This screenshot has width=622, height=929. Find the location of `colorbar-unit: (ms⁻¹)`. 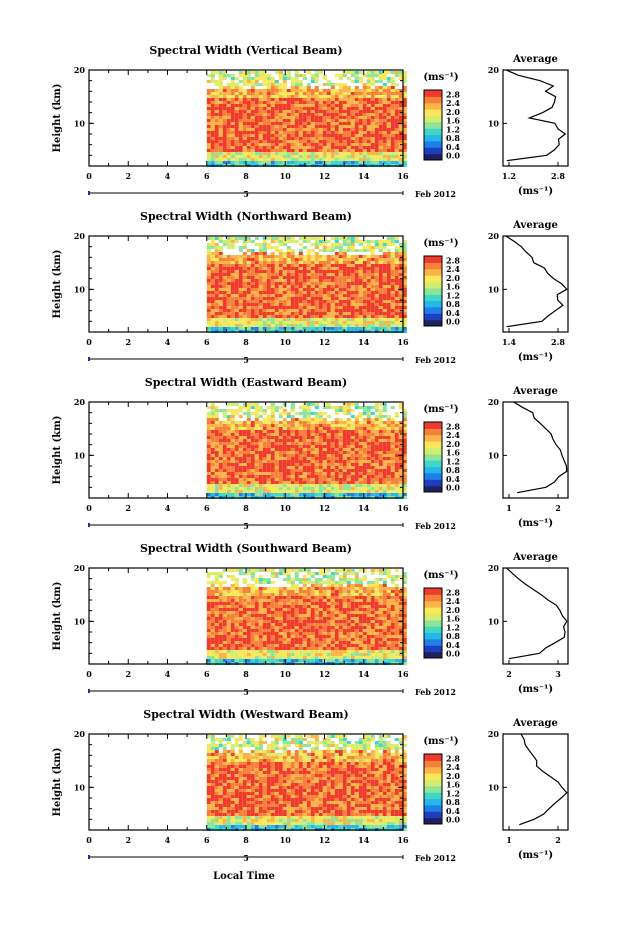

colorbar-unit: (ms⁻¹) is located at coordinates (440, 77).